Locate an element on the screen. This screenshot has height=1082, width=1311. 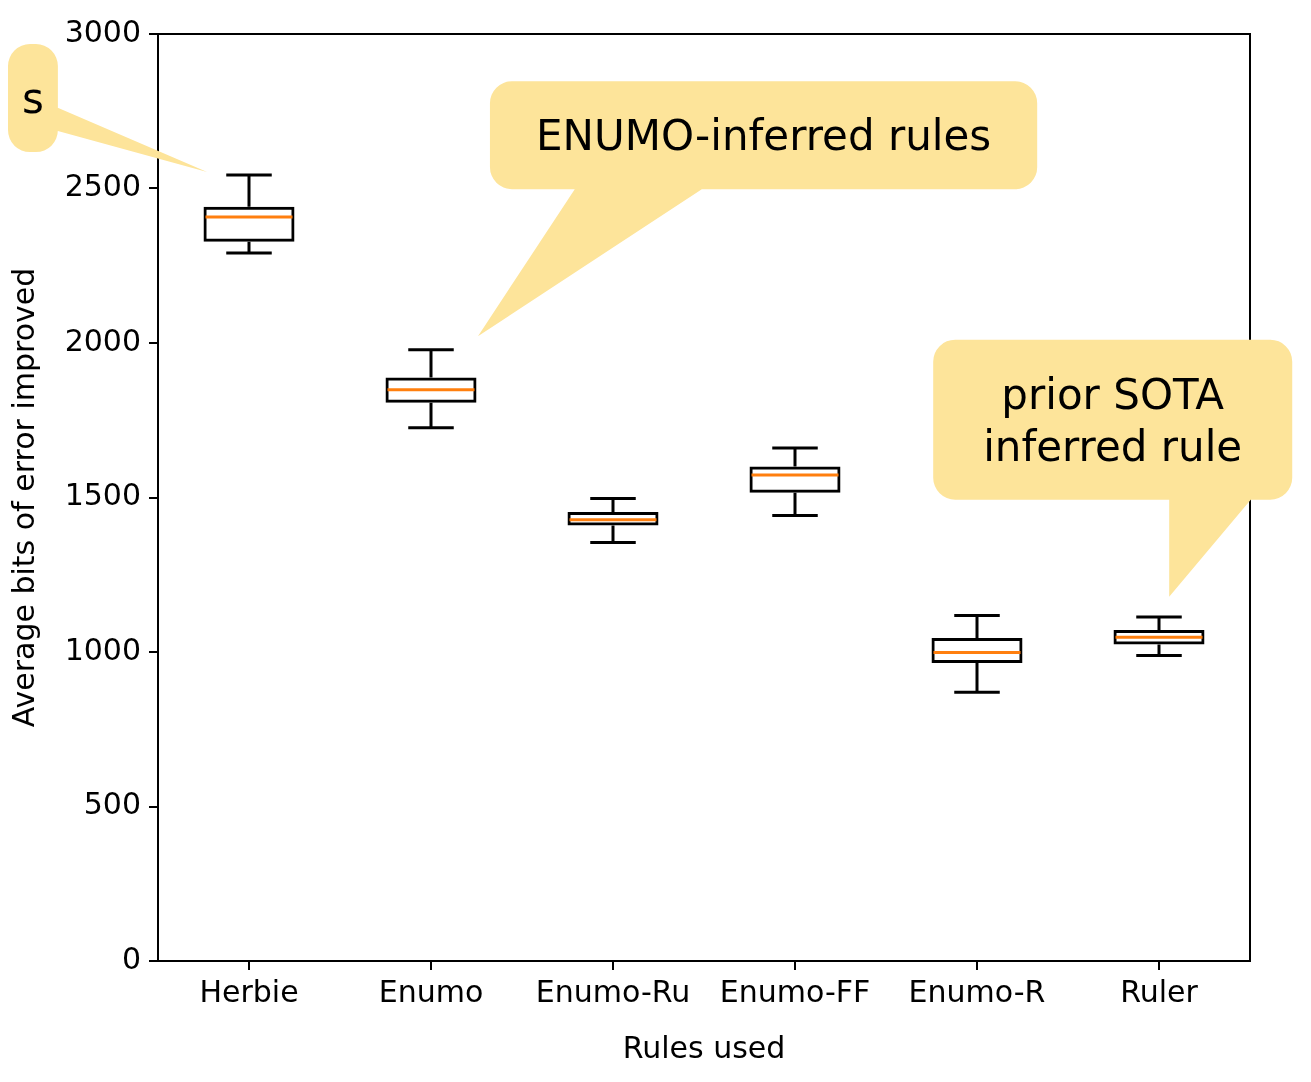
x-tick-label: Enumo is located at coordinates (431, 991).